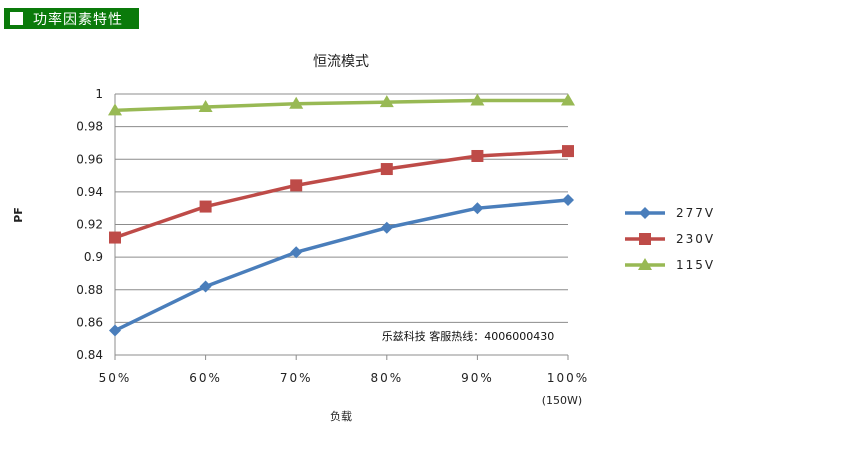 This screenshot has width=863, height=449. Describe the element at coordinates (562, 400) in the screenshot. I see `x-axis-note: (150W)` at that location.